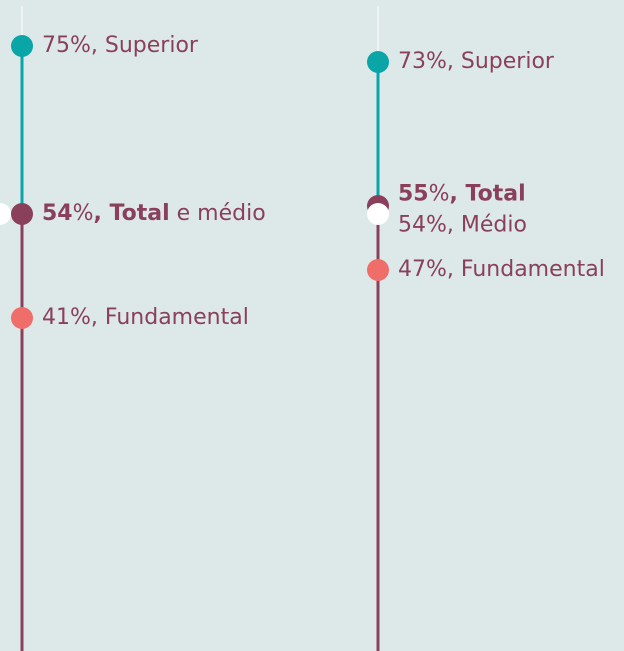  I want to click on label-part: 73%, so click(422, 61).